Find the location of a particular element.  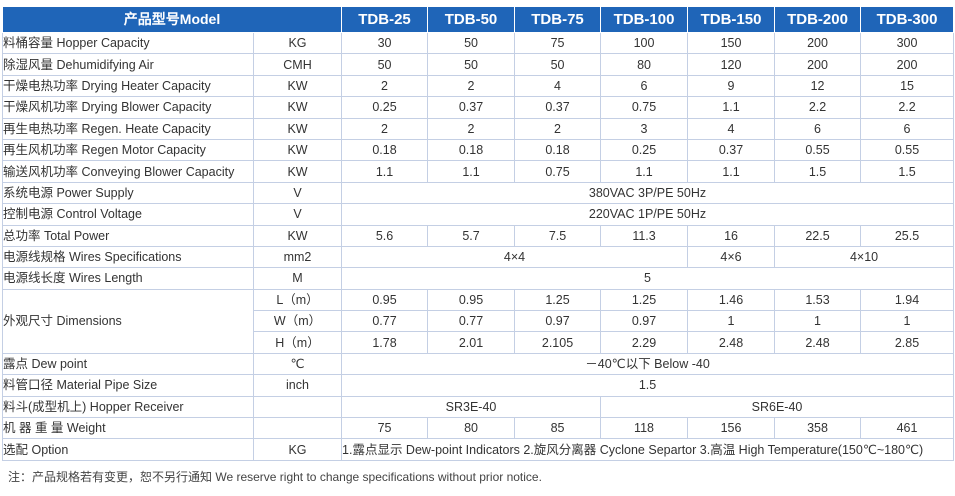

model-header-tdb-25: TDB-25 is located at coordinates (385, 19).